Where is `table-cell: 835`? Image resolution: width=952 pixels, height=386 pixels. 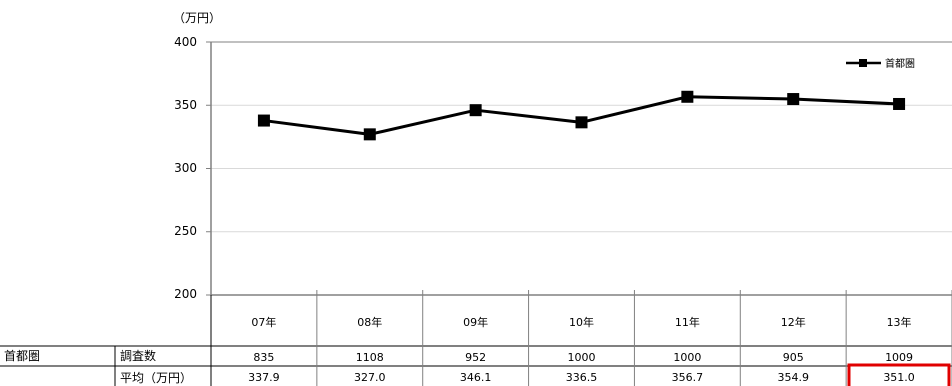 table-cell: 835 is located at coordinates (263, 357).